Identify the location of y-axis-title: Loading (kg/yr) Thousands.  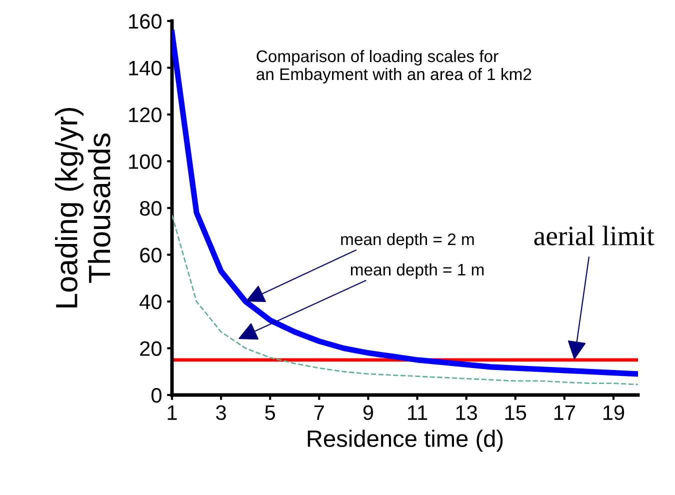
(82, 208).